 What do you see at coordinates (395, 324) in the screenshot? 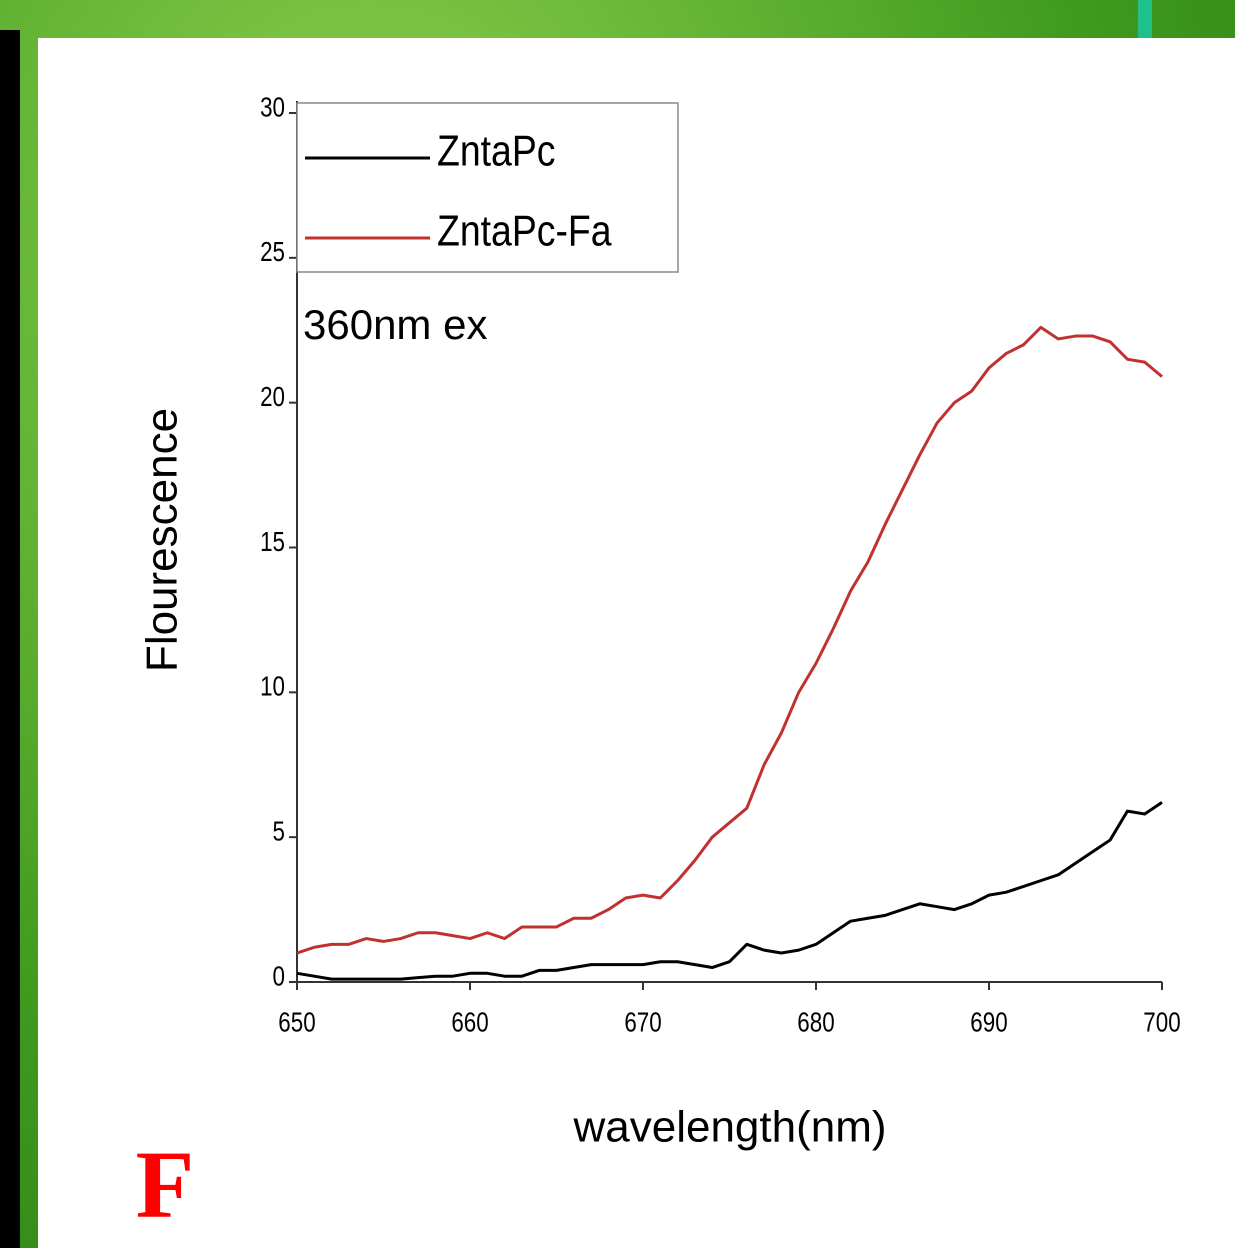
I see `annotation: 360nm ex` at bounding box center [395, 324].